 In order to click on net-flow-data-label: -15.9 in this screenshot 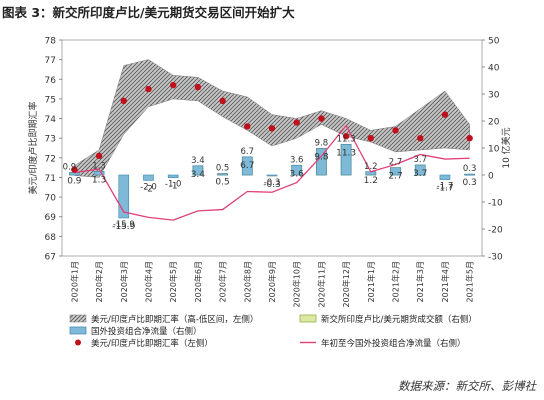, I will do `click(124, 225)`.